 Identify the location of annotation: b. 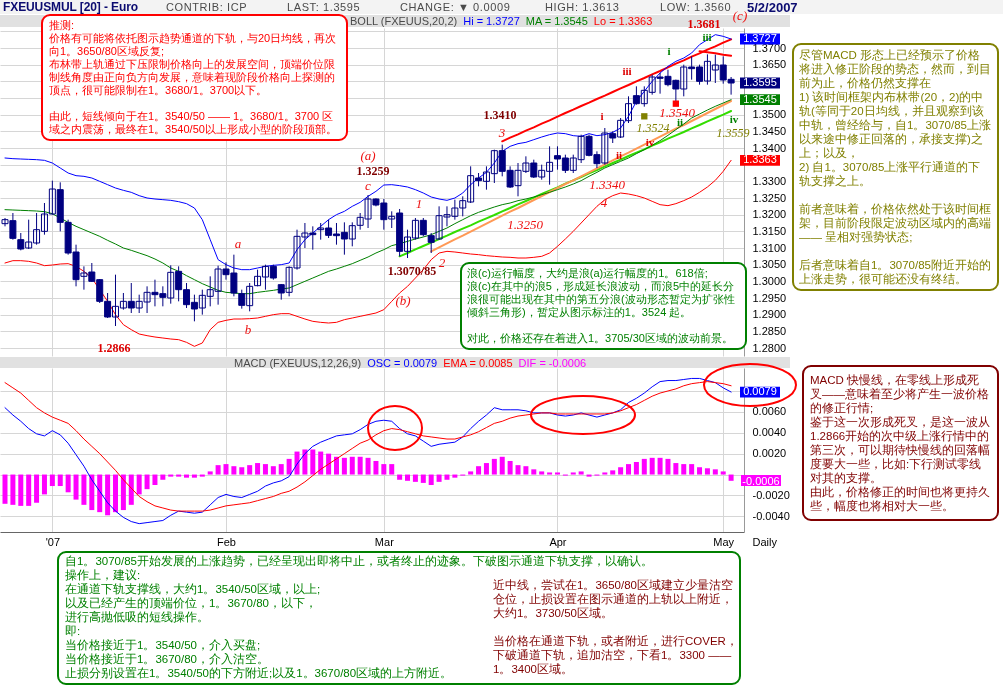
(248, 329).